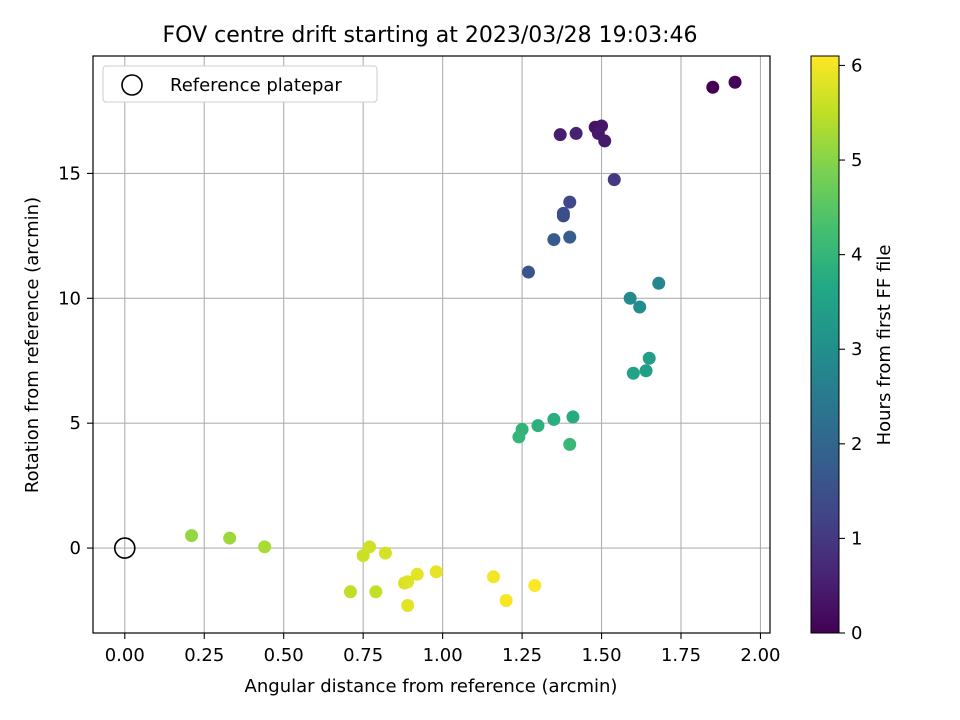  I want to click on colorbar-tick-label: 2, so click(856, 444).